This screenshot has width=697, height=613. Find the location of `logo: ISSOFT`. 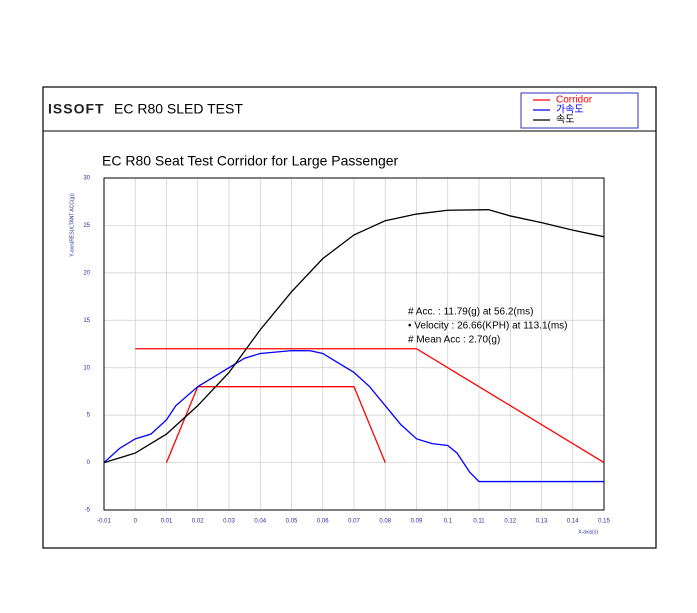

logo: ISSOFT is located at coordinates (76, 109).